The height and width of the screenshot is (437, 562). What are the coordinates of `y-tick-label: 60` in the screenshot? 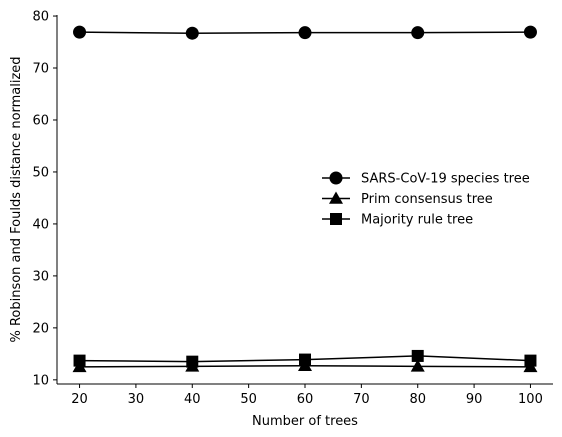 It's located at (40, 120).